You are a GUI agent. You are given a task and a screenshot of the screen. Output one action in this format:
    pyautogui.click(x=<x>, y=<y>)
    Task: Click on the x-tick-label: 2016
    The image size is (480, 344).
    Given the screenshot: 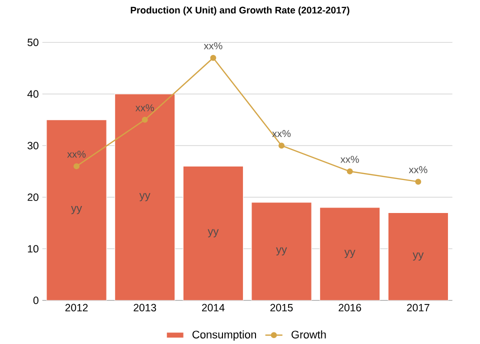 What is the action you would take?
    pyautogui.click(x=350, y=308)
    